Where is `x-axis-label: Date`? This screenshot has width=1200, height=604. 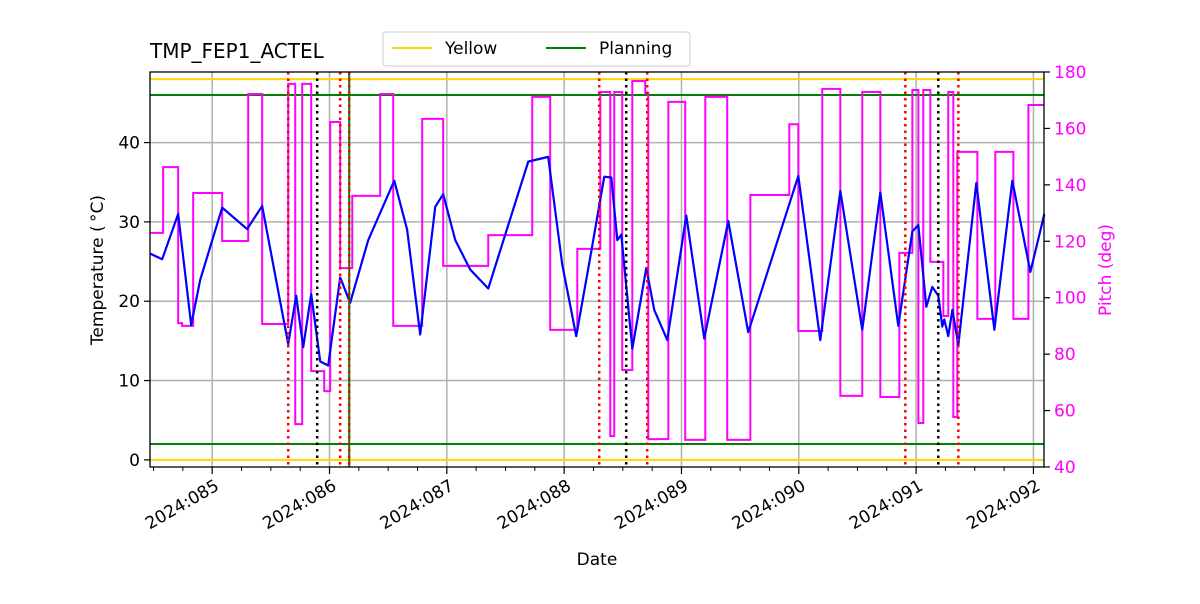
x-axis-label: Date is located at coordinates (597, 560).